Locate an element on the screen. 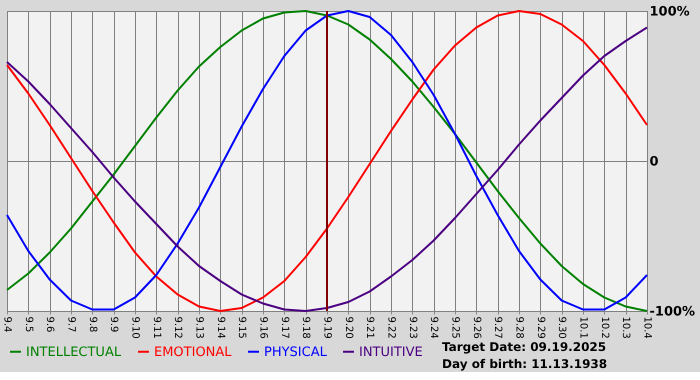  legend-label: INTELLECTUAL is located at coordinates (74, 352).